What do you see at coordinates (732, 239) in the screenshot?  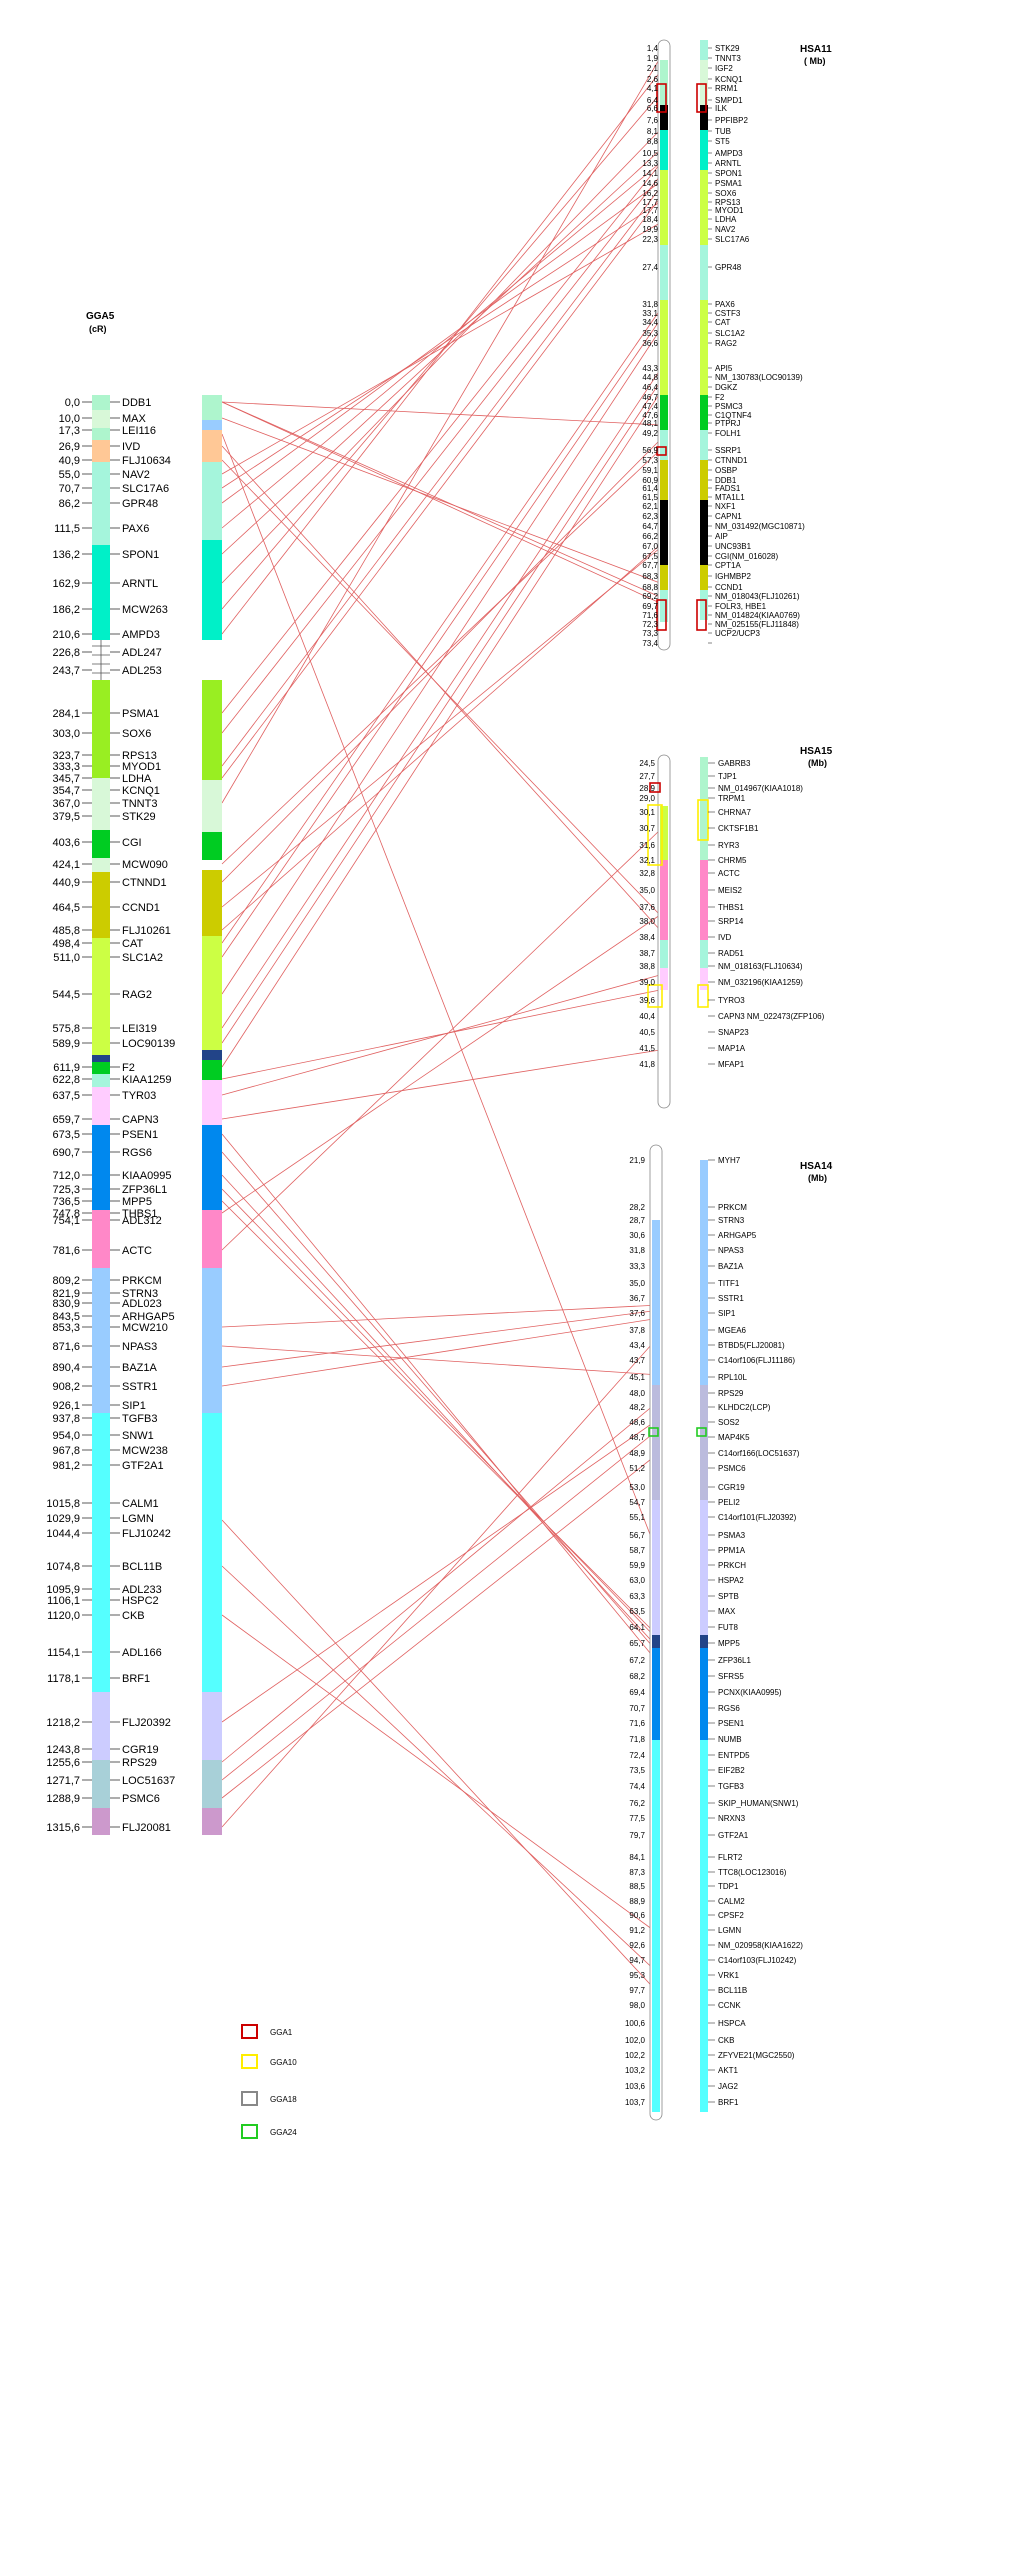 I see `hsa11-marker-slc17a6: SLC17A6` at bounding box center [732, 239].